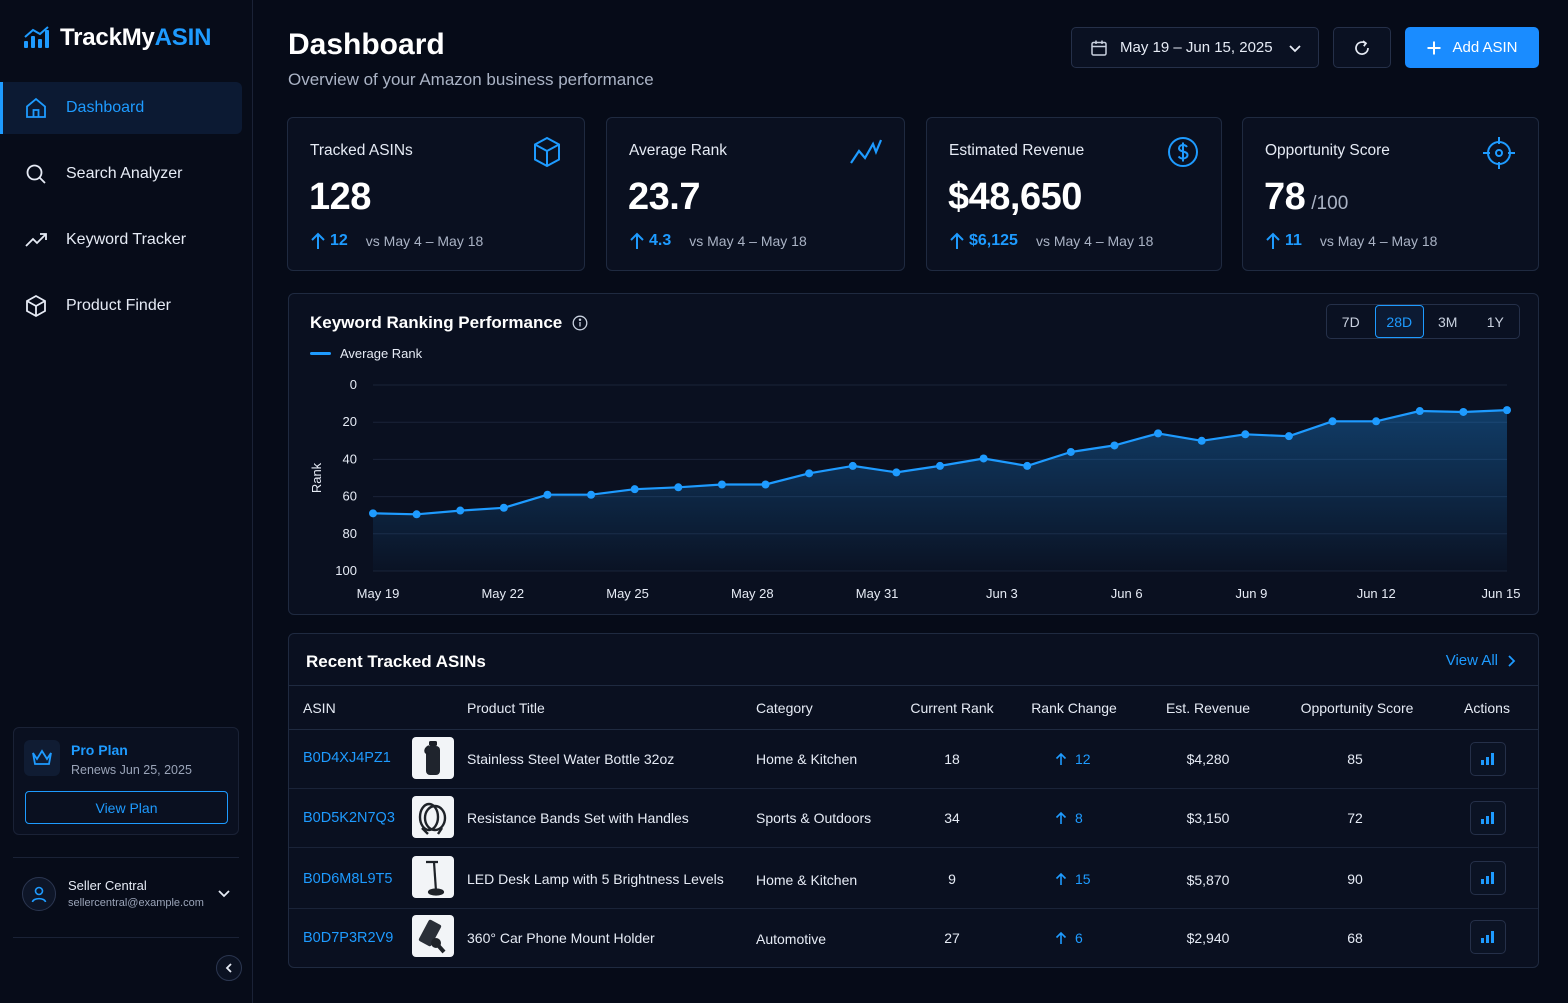 The width and height of the screenshot is (1568, 1003). I want to click on range-tab-7d: 7D, so click(1350, 321).